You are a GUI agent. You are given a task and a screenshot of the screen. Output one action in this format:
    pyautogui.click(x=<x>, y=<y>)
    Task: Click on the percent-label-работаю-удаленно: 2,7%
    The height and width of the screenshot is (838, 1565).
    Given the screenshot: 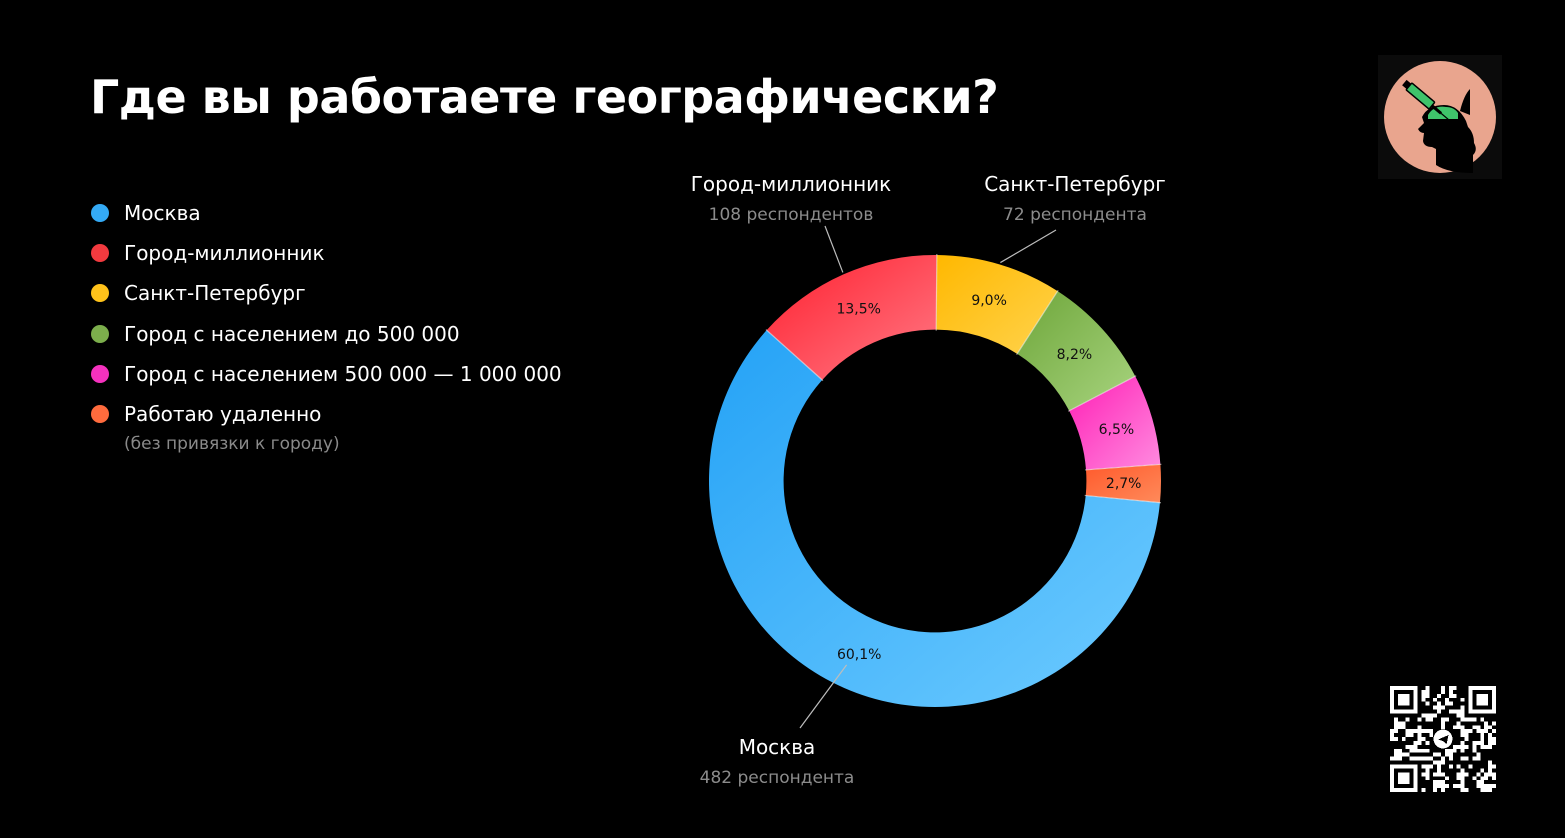 What is the action you would take?
    pyautogui.click(x=1124, y=484)
    